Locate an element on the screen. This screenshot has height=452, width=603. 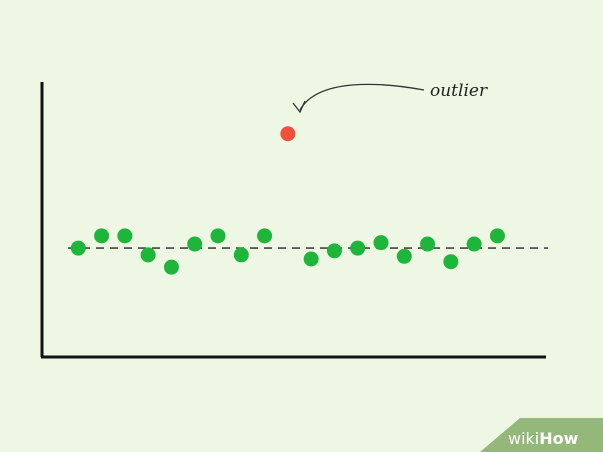
annotation-label: outlier is located at coordinates (459, 91).